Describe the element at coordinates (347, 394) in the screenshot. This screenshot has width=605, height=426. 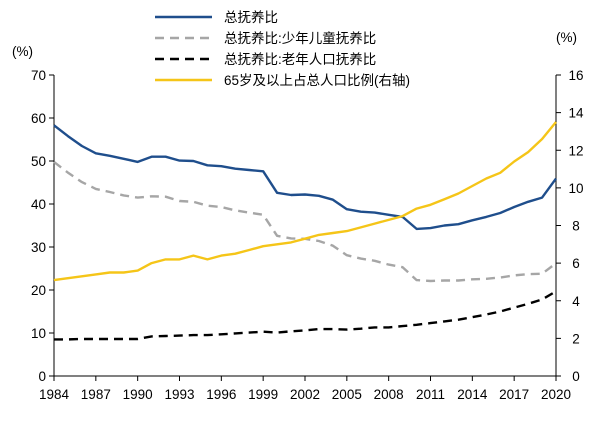
I see `x-axis-tick-label: 2005` at that location.